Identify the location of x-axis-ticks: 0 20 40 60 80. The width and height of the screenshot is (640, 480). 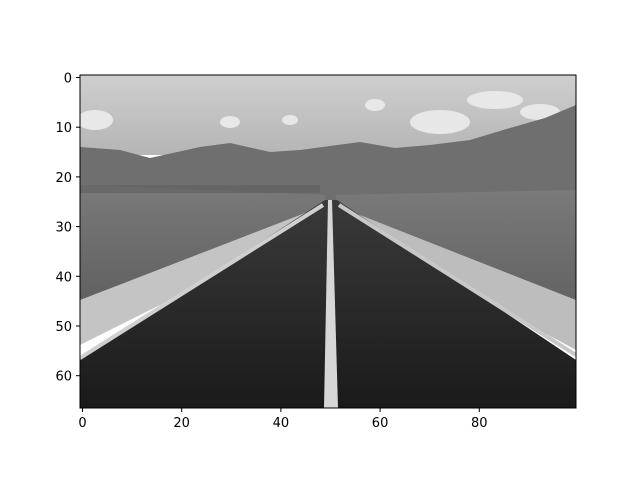
(283, 419).